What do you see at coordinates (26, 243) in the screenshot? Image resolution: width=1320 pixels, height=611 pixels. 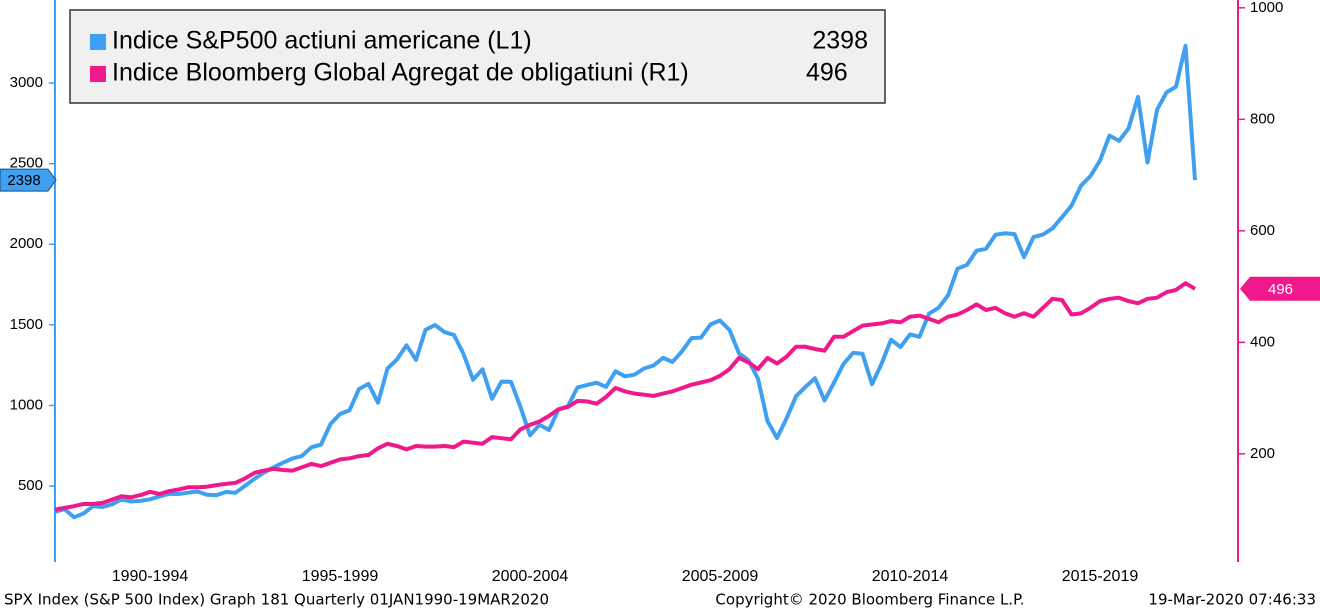 I see `y-tick-label: 2000` at bounding box center [26, 243].